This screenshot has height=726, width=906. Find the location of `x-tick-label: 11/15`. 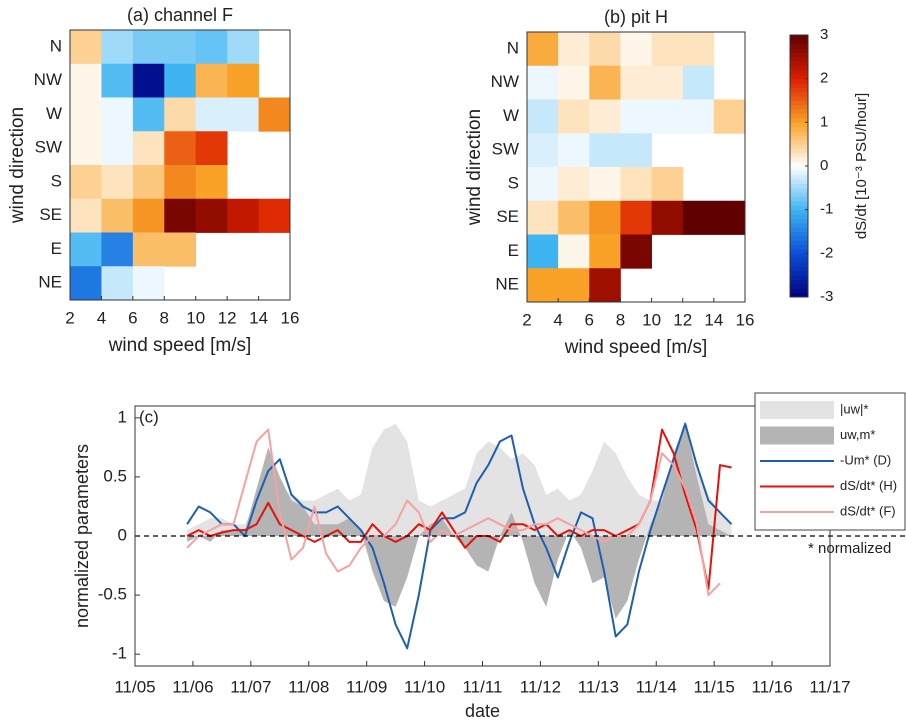

x-tick-label: 11/15 is located at coordinates (714, 686).